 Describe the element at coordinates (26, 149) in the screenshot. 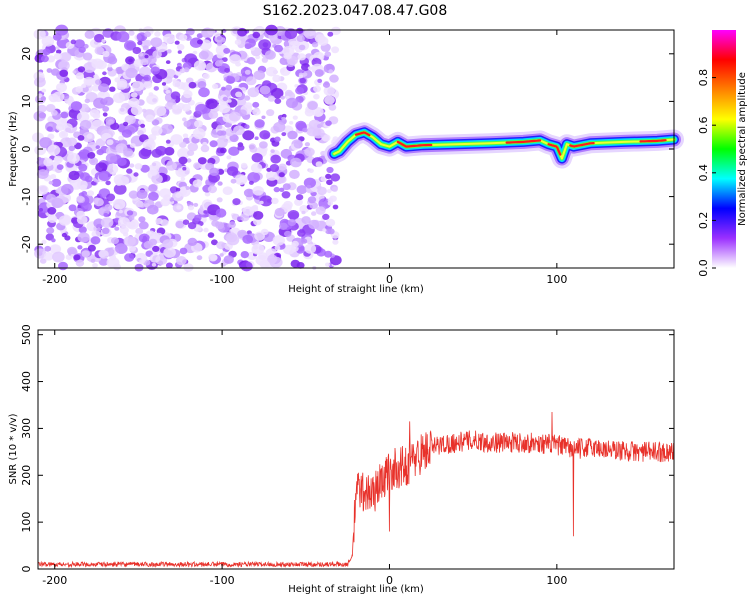

I see `spectrogram-y-tick-label: 0` at that location.